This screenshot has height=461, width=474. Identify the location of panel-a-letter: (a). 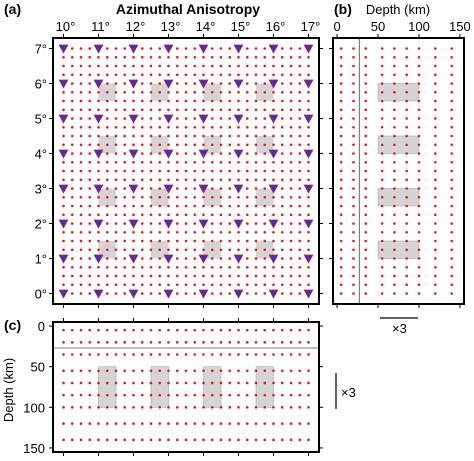
(12, 9).